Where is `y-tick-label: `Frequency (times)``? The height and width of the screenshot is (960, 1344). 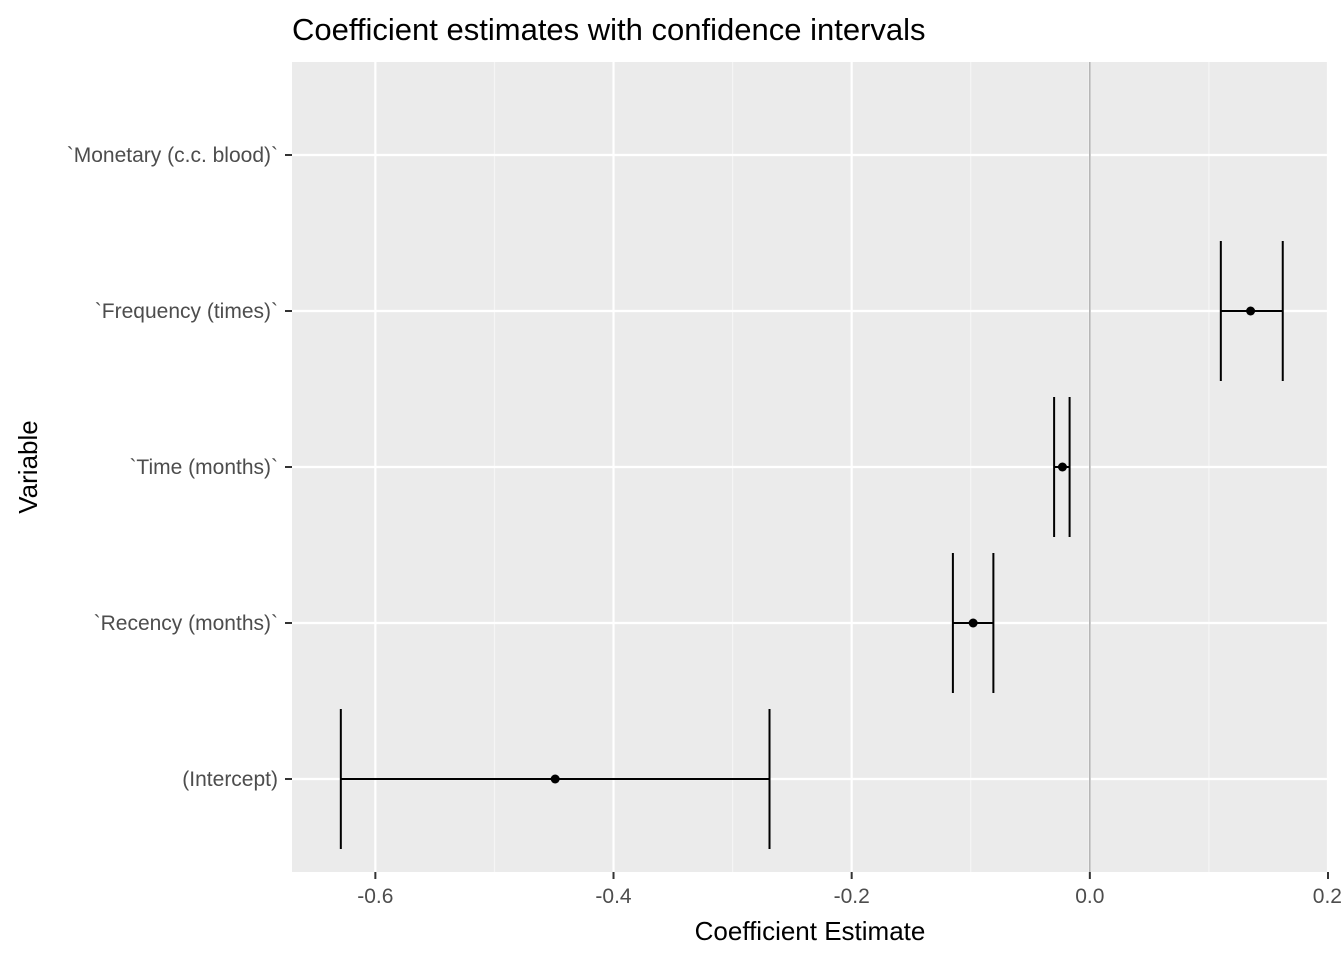
y-tick-label: `Frequency (times)` is located at coordinates (186, 311).